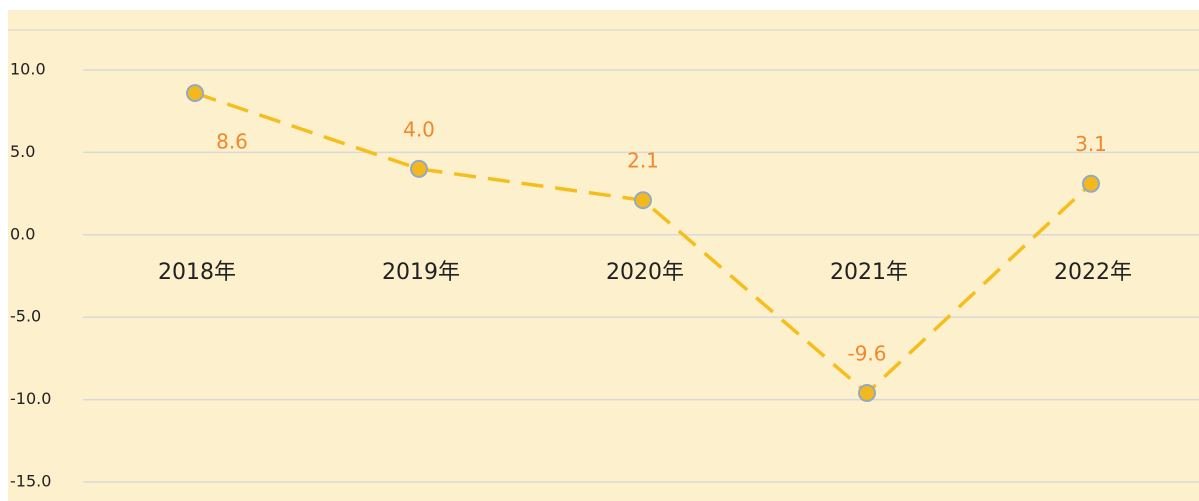 The height and width of the screenshot is (501, 1199). Describe the element at coordinates (421, 272) in the screenshot. I see `x-tick-label: 2019年` at that location.